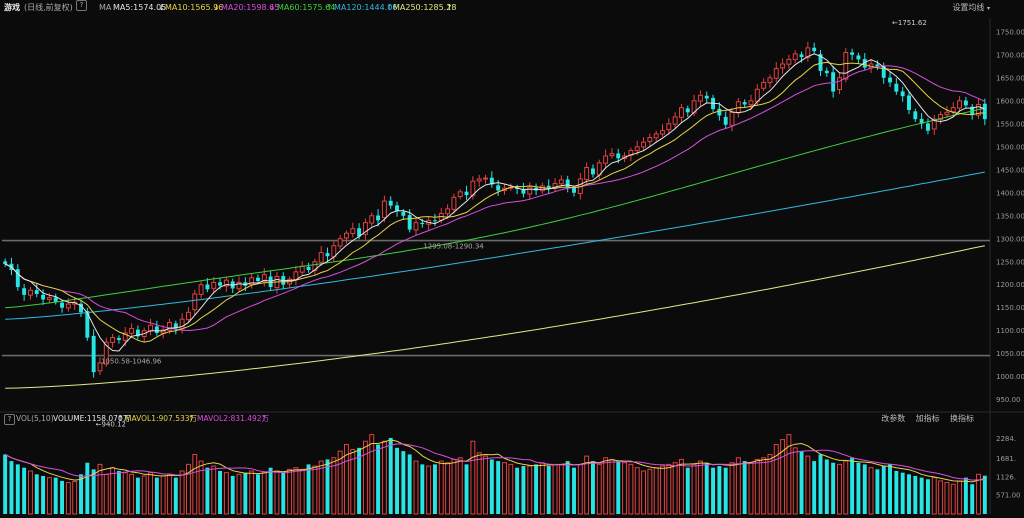 The image size is (1024, 518). What do you see at coordinates (1006, 439) in the screenshot?
I see `volume-tick-label: 2284.` at bounding box center [1006, 439].